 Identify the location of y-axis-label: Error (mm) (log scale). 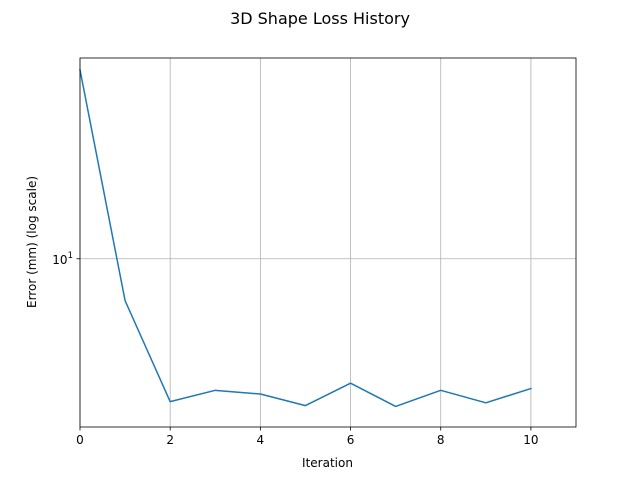
(32, 242).